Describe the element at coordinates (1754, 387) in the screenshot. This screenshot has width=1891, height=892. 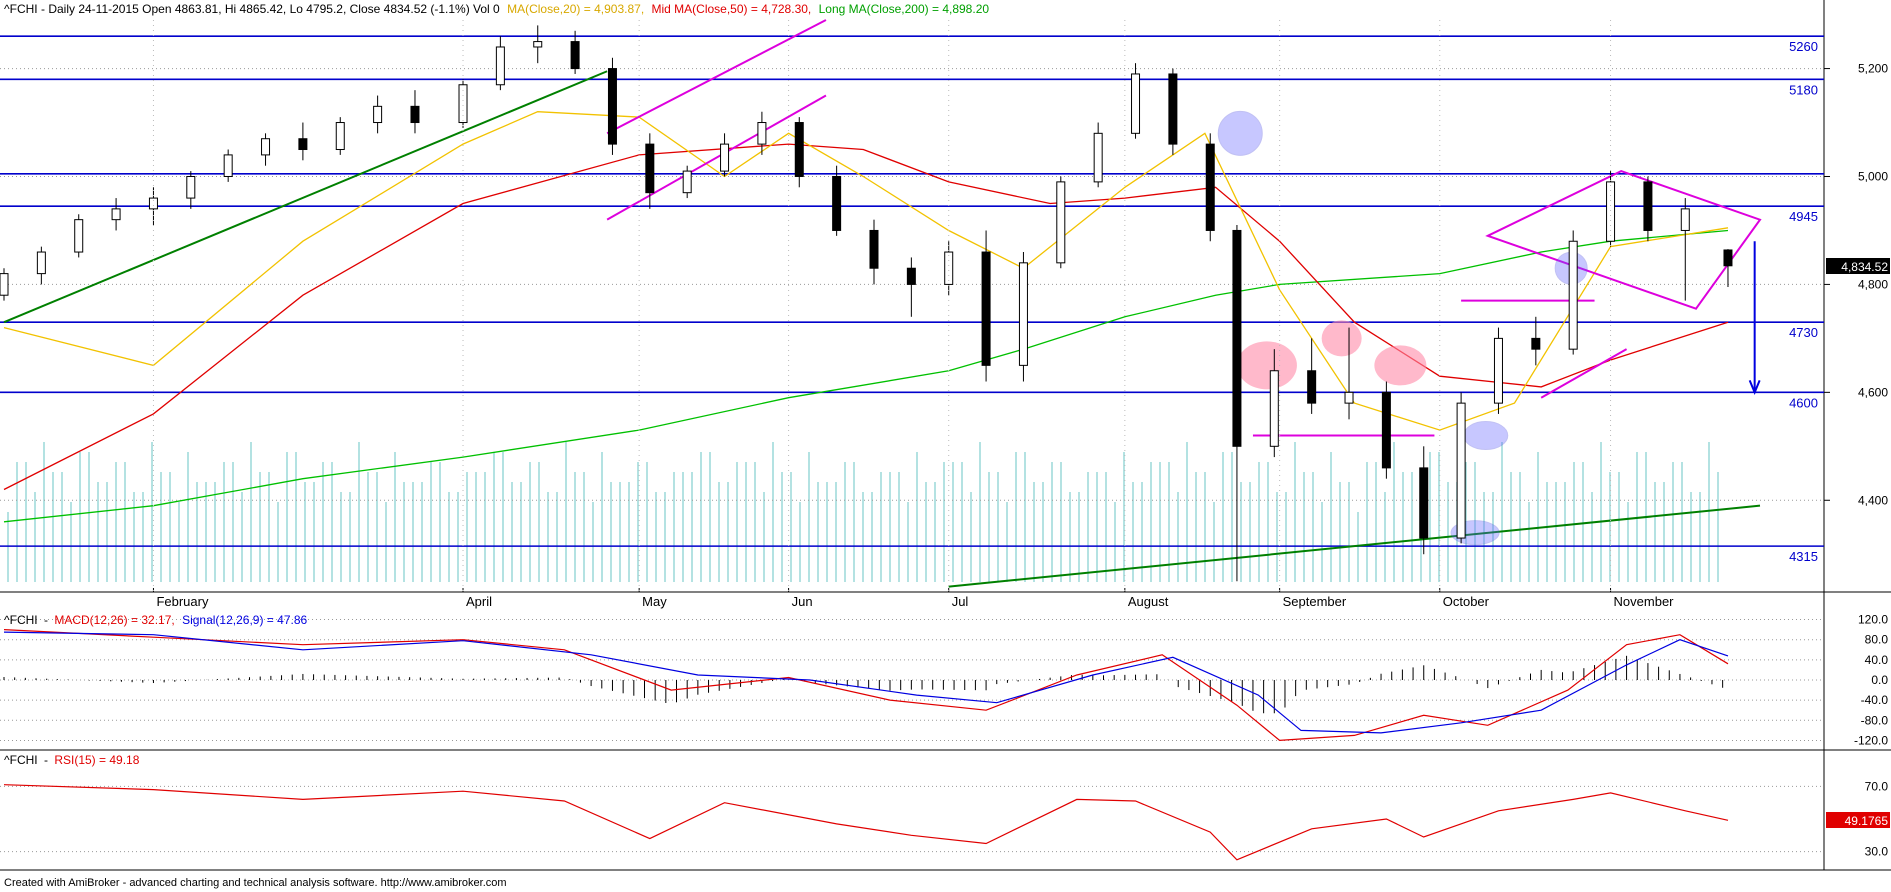
I see `target-arrow-head` at that location.